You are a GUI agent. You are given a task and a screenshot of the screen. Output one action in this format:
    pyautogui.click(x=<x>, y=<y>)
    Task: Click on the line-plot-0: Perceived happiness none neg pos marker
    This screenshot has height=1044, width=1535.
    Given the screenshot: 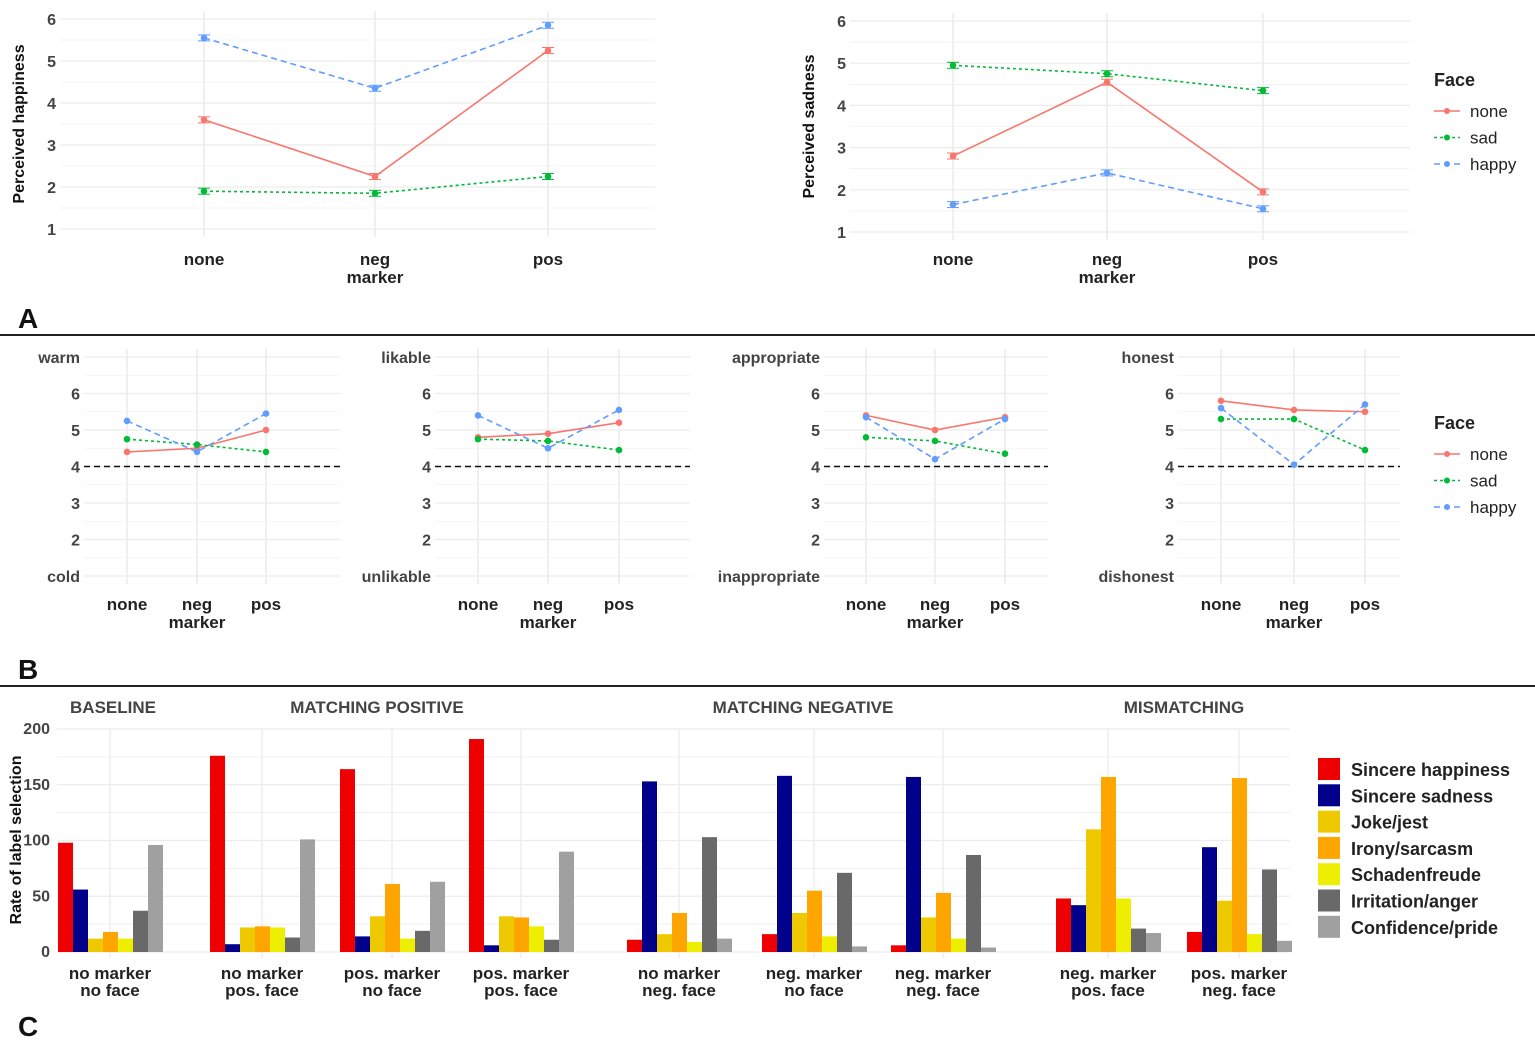 What is the action you would take?
    pyautogui.click(x=333, y=149)
    